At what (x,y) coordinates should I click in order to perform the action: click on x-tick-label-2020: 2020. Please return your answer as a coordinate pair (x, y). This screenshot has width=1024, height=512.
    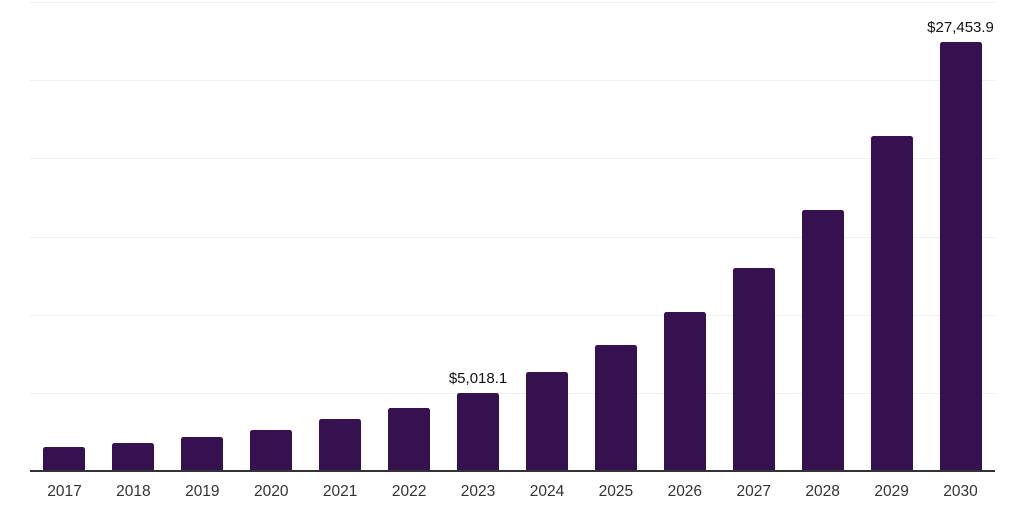
    Looking at the image, I should click on (271, 491).